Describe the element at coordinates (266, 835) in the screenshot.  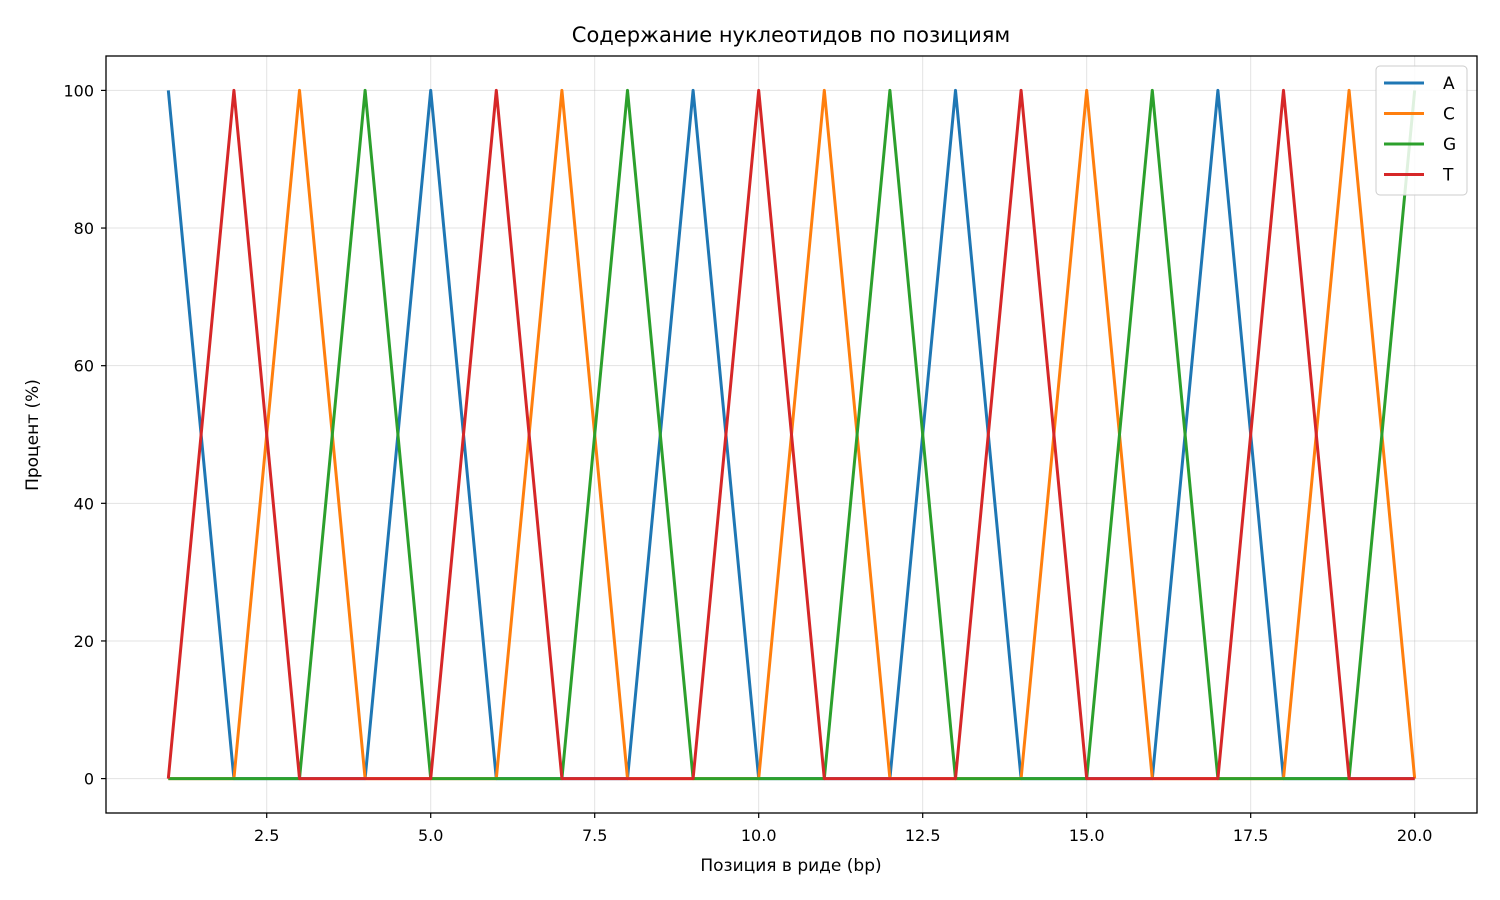
I see `x-tick-label: 2.5` at that location.